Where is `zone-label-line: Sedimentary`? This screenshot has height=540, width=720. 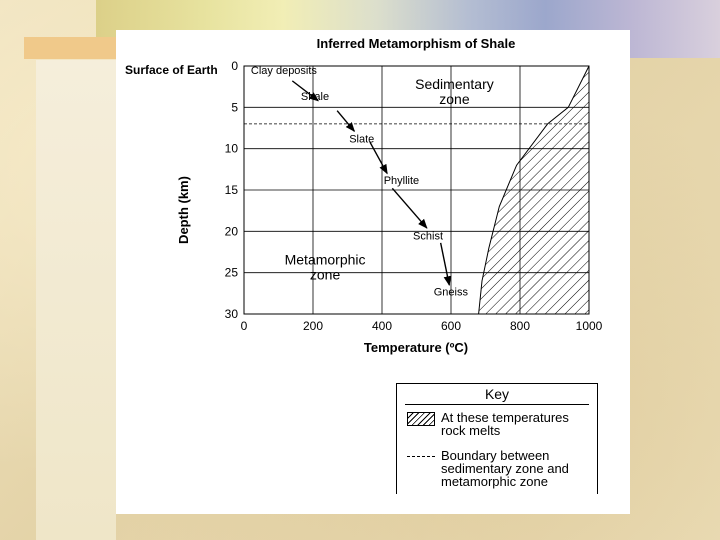
zone-label-line: Sedimentary is located at coordinates (454, 84).